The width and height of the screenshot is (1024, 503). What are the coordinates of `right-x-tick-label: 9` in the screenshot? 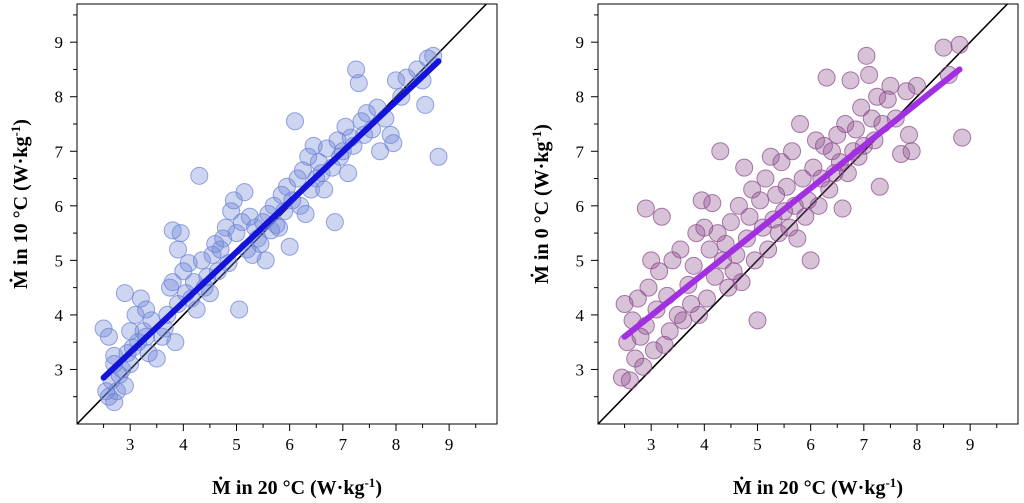 It's located at (970, 444).